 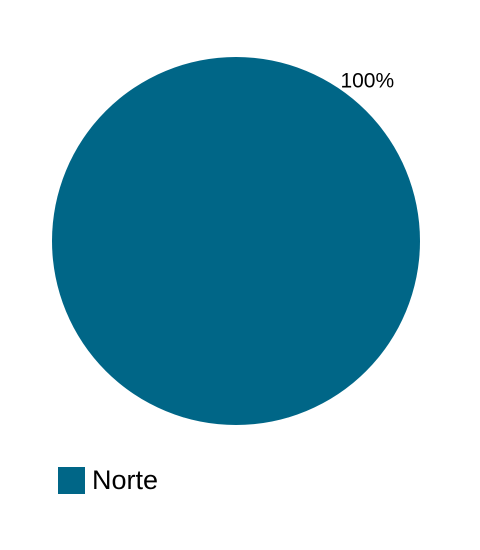 I want to click on legend: Norte, so click(x=108, y=480).